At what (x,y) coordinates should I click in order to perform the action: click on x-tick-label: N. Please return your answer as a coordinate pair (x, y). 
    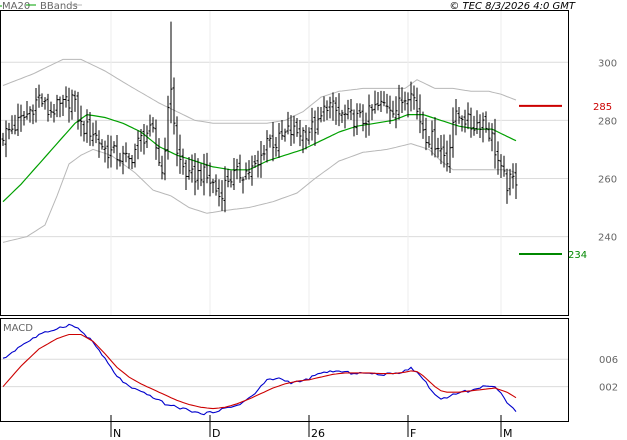
    Looking at the image, I should click on (117, 433).